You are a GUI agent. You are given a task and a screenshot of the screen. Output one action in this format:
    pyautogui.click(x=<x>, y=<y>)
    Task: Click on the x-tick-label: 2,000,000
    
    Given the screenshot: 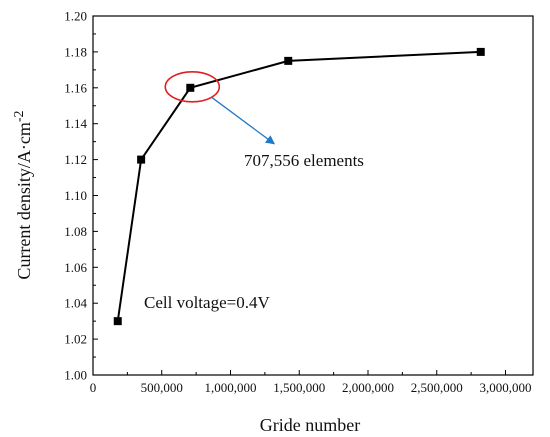 What is the action you would take?
    pyautogui.click(x=368, y=387)
    